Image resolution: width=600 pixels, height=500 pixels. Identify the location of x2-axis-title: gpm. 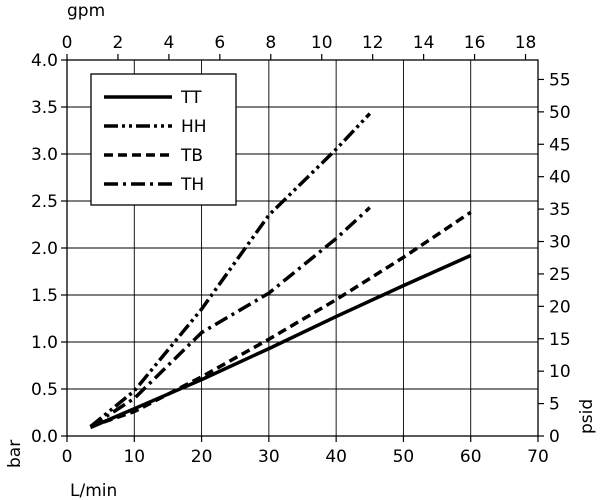
(86, 11).